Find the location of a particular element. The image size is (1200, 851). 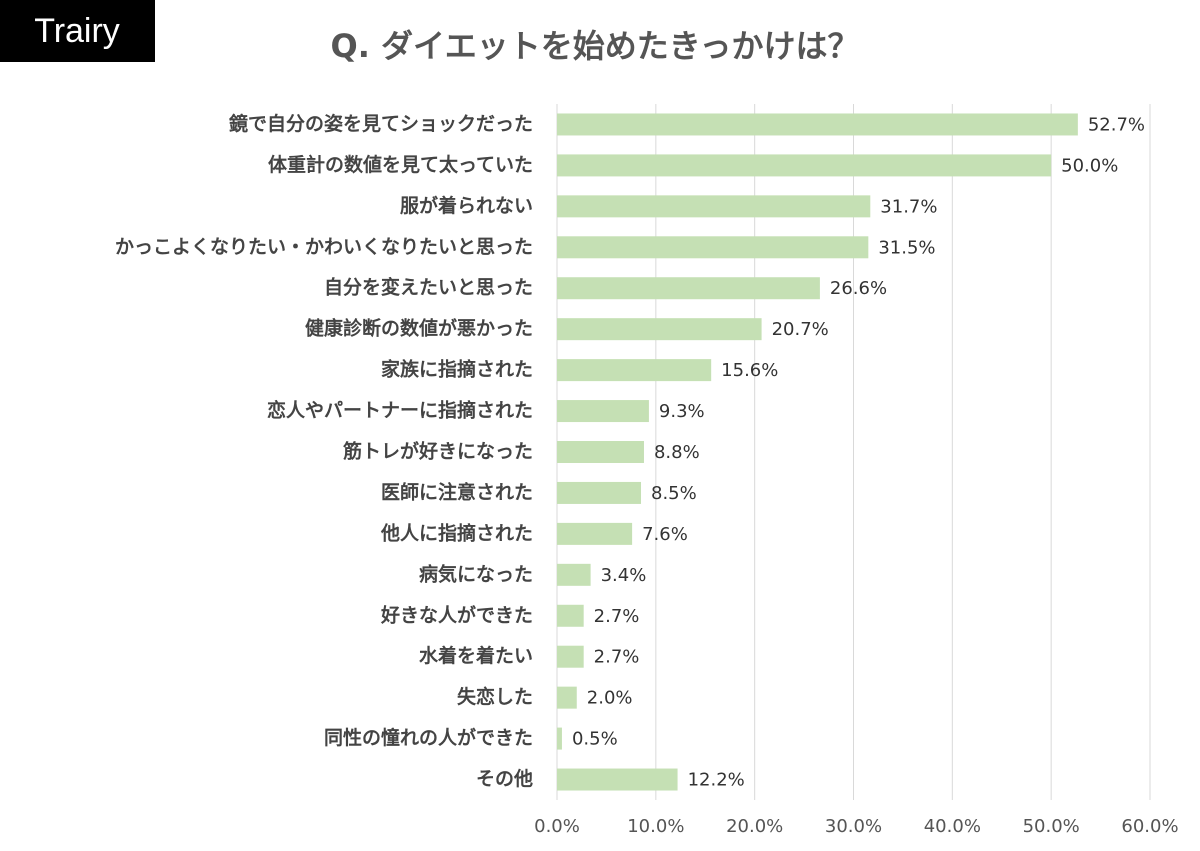

y-tick-label: 筋トレが好きになった is located at coordinates (438, 451).